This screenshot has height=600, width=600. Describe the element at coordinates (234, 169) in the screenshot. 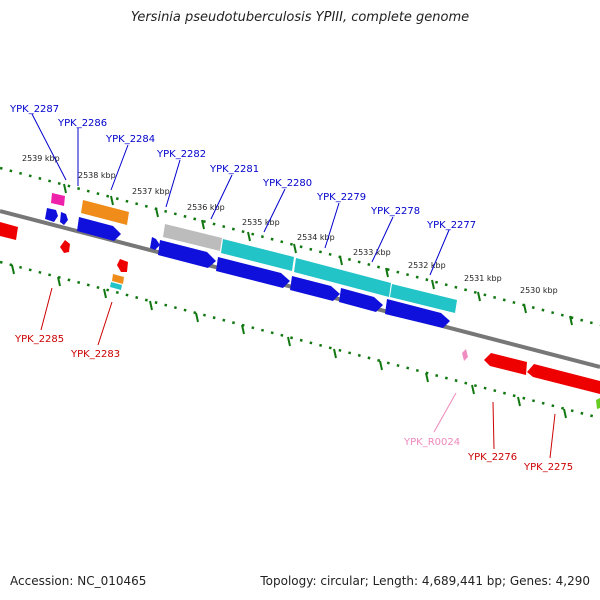

I see `gene-label: YPK_2281` at that location.